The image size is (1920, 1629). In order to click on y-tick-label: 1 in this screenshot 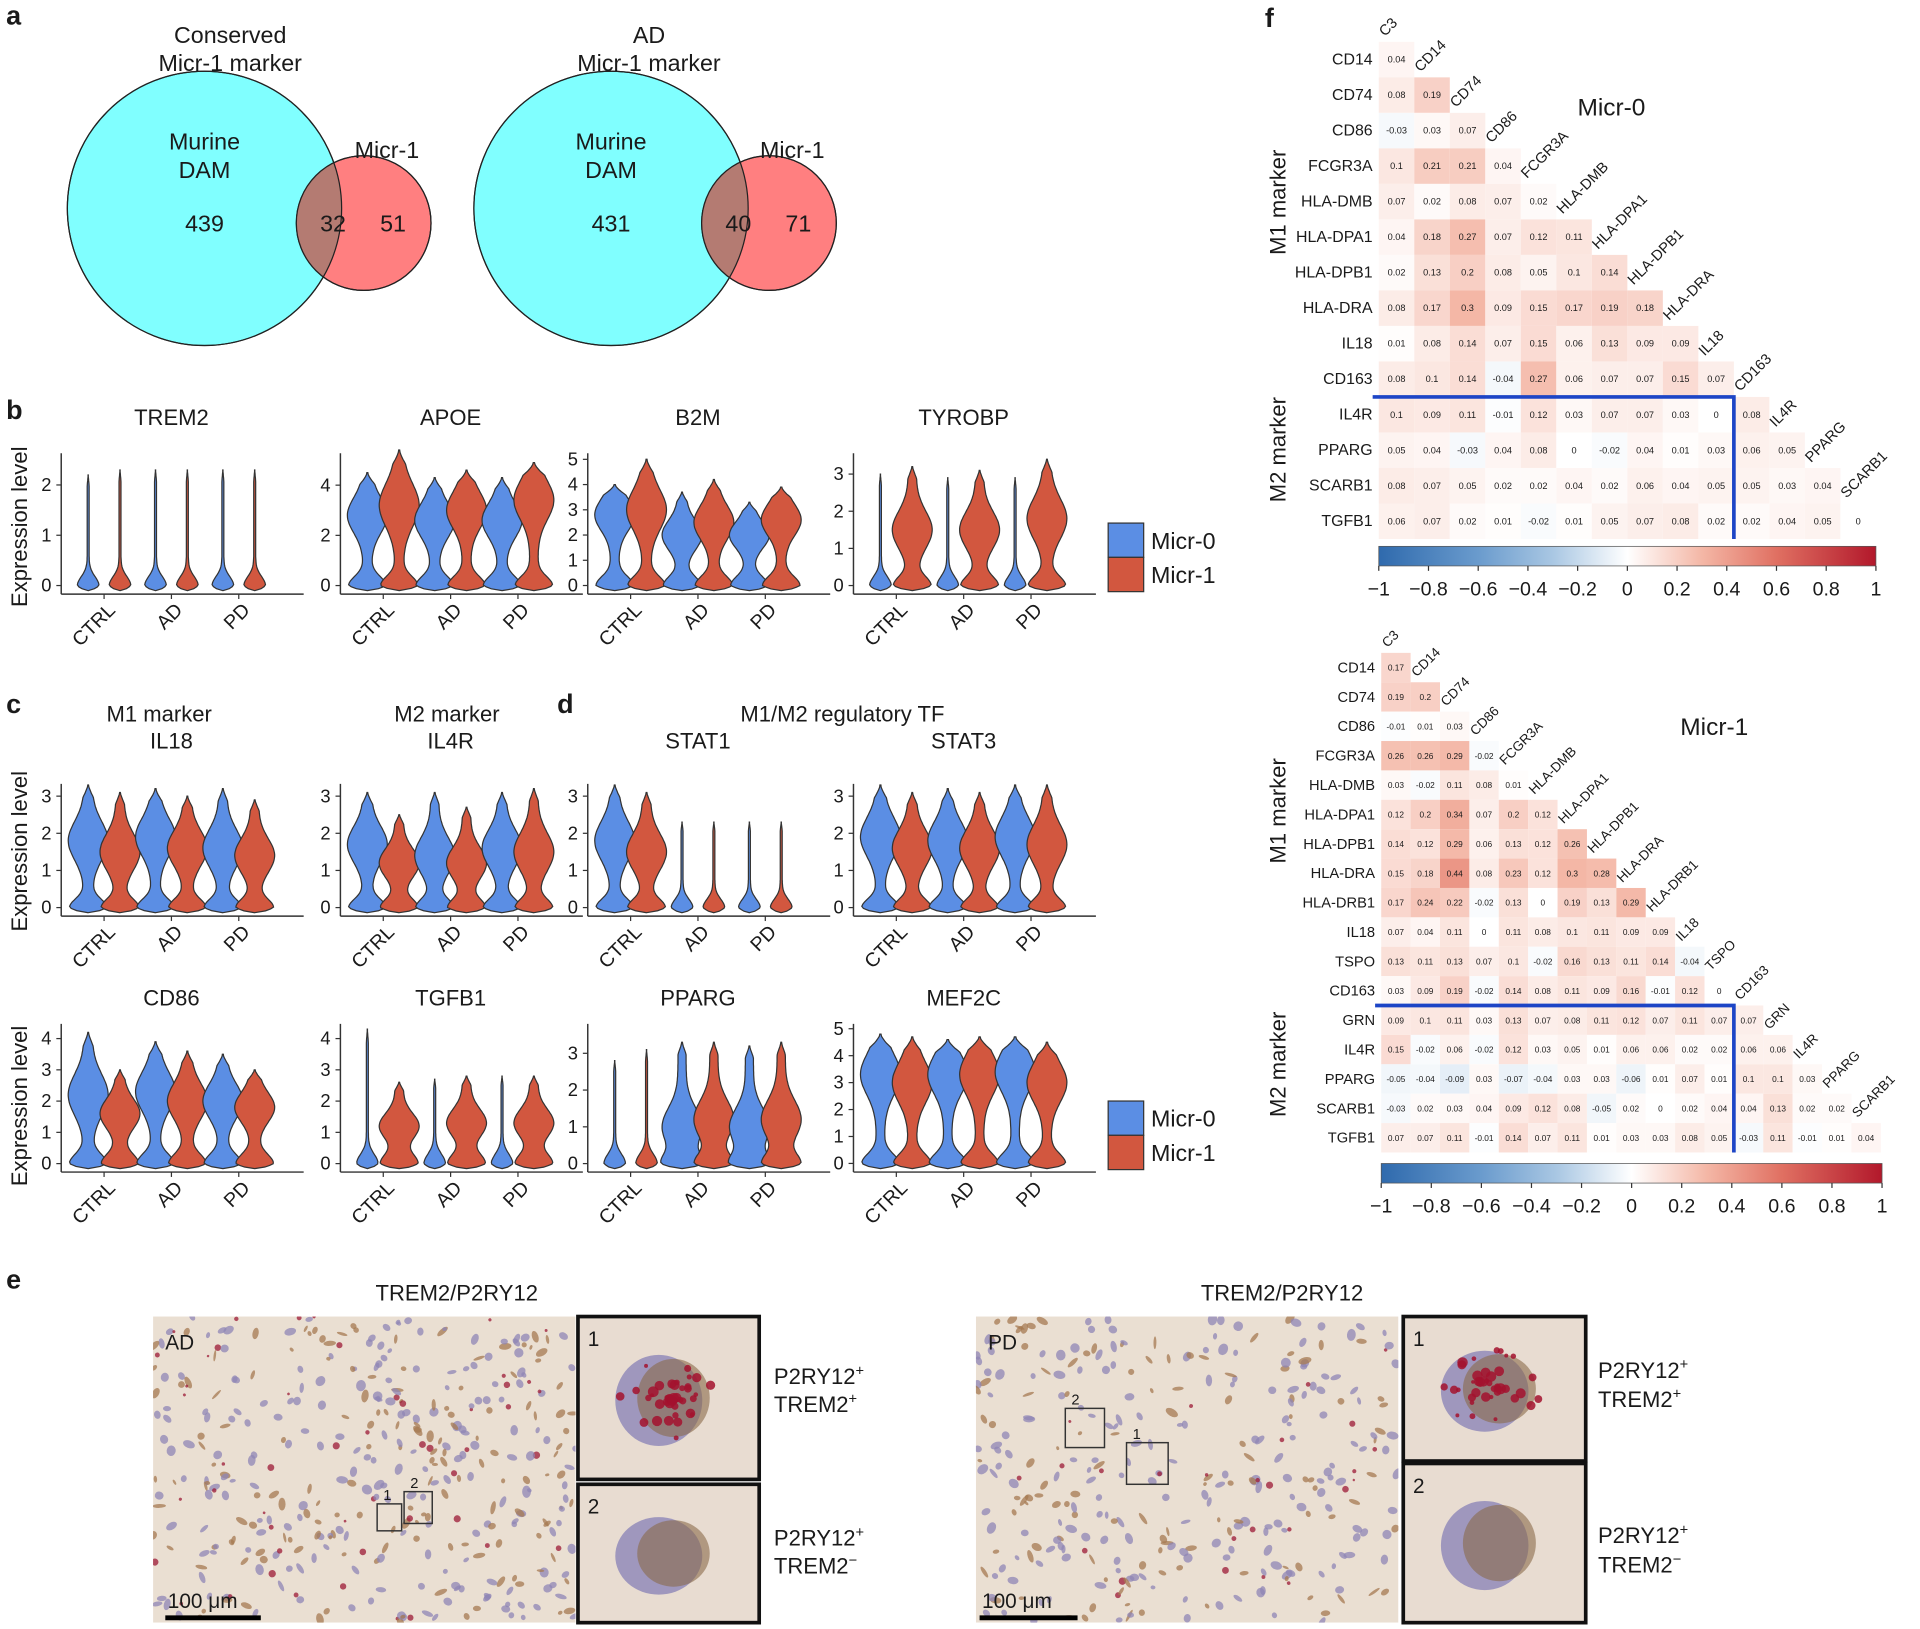, I will do `click(46, 870)`.